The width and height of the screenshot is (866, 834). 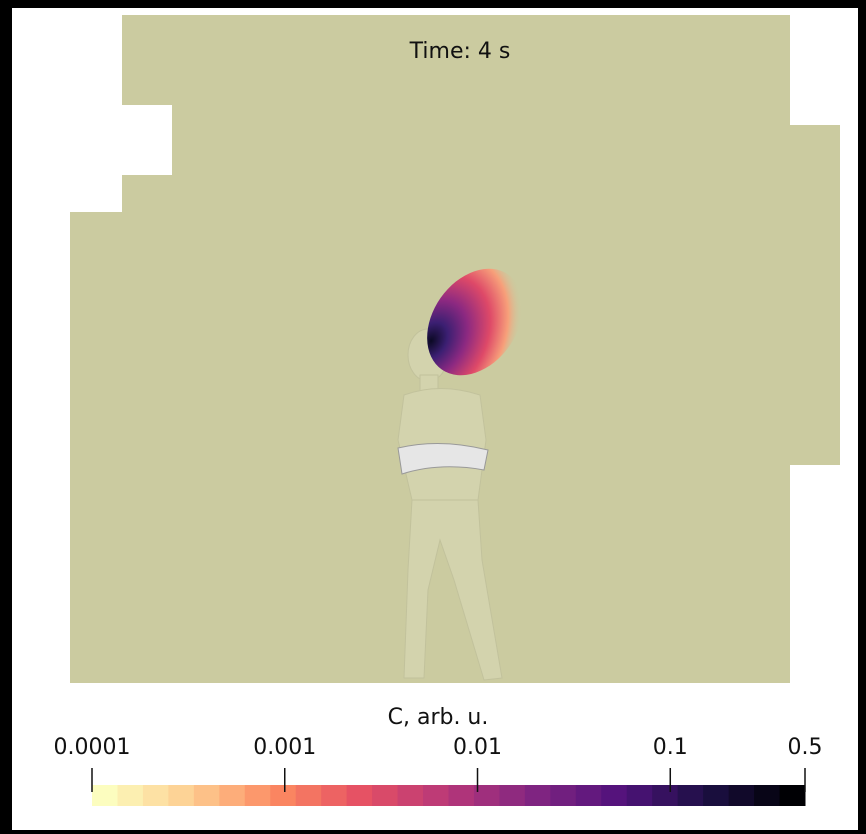 I want to click on colorbar-tick-label: 0.5, so click(x=805, y=747).